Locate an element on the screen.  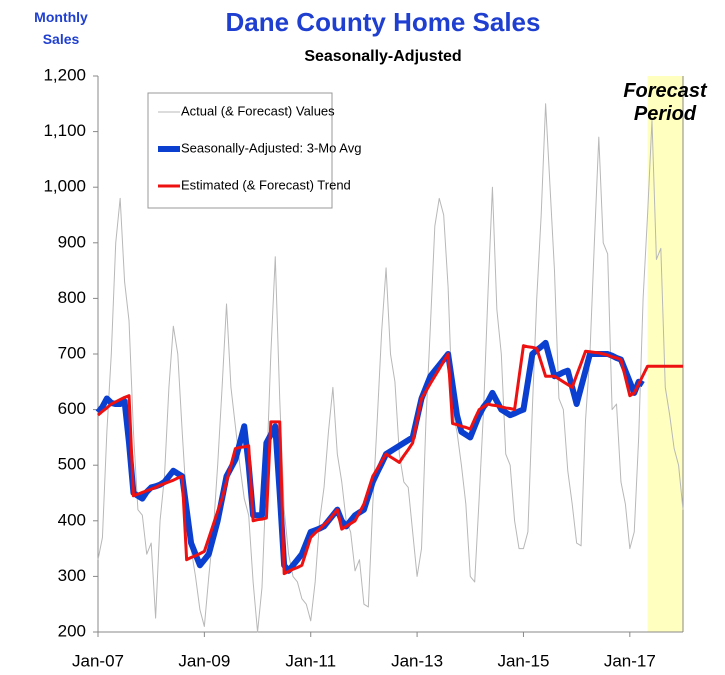
y-tick-label: 200 is located at coordinates (72, 630).